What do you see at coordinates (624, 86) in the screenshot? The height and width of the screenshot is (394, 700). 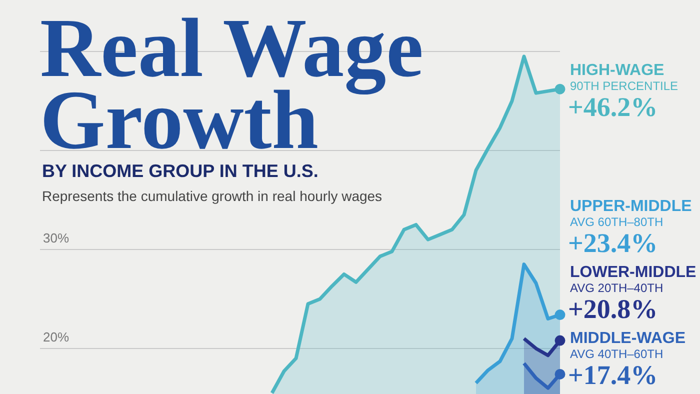 I see `text: 90TH PERCENTILE` at bounding box center [624, 86].